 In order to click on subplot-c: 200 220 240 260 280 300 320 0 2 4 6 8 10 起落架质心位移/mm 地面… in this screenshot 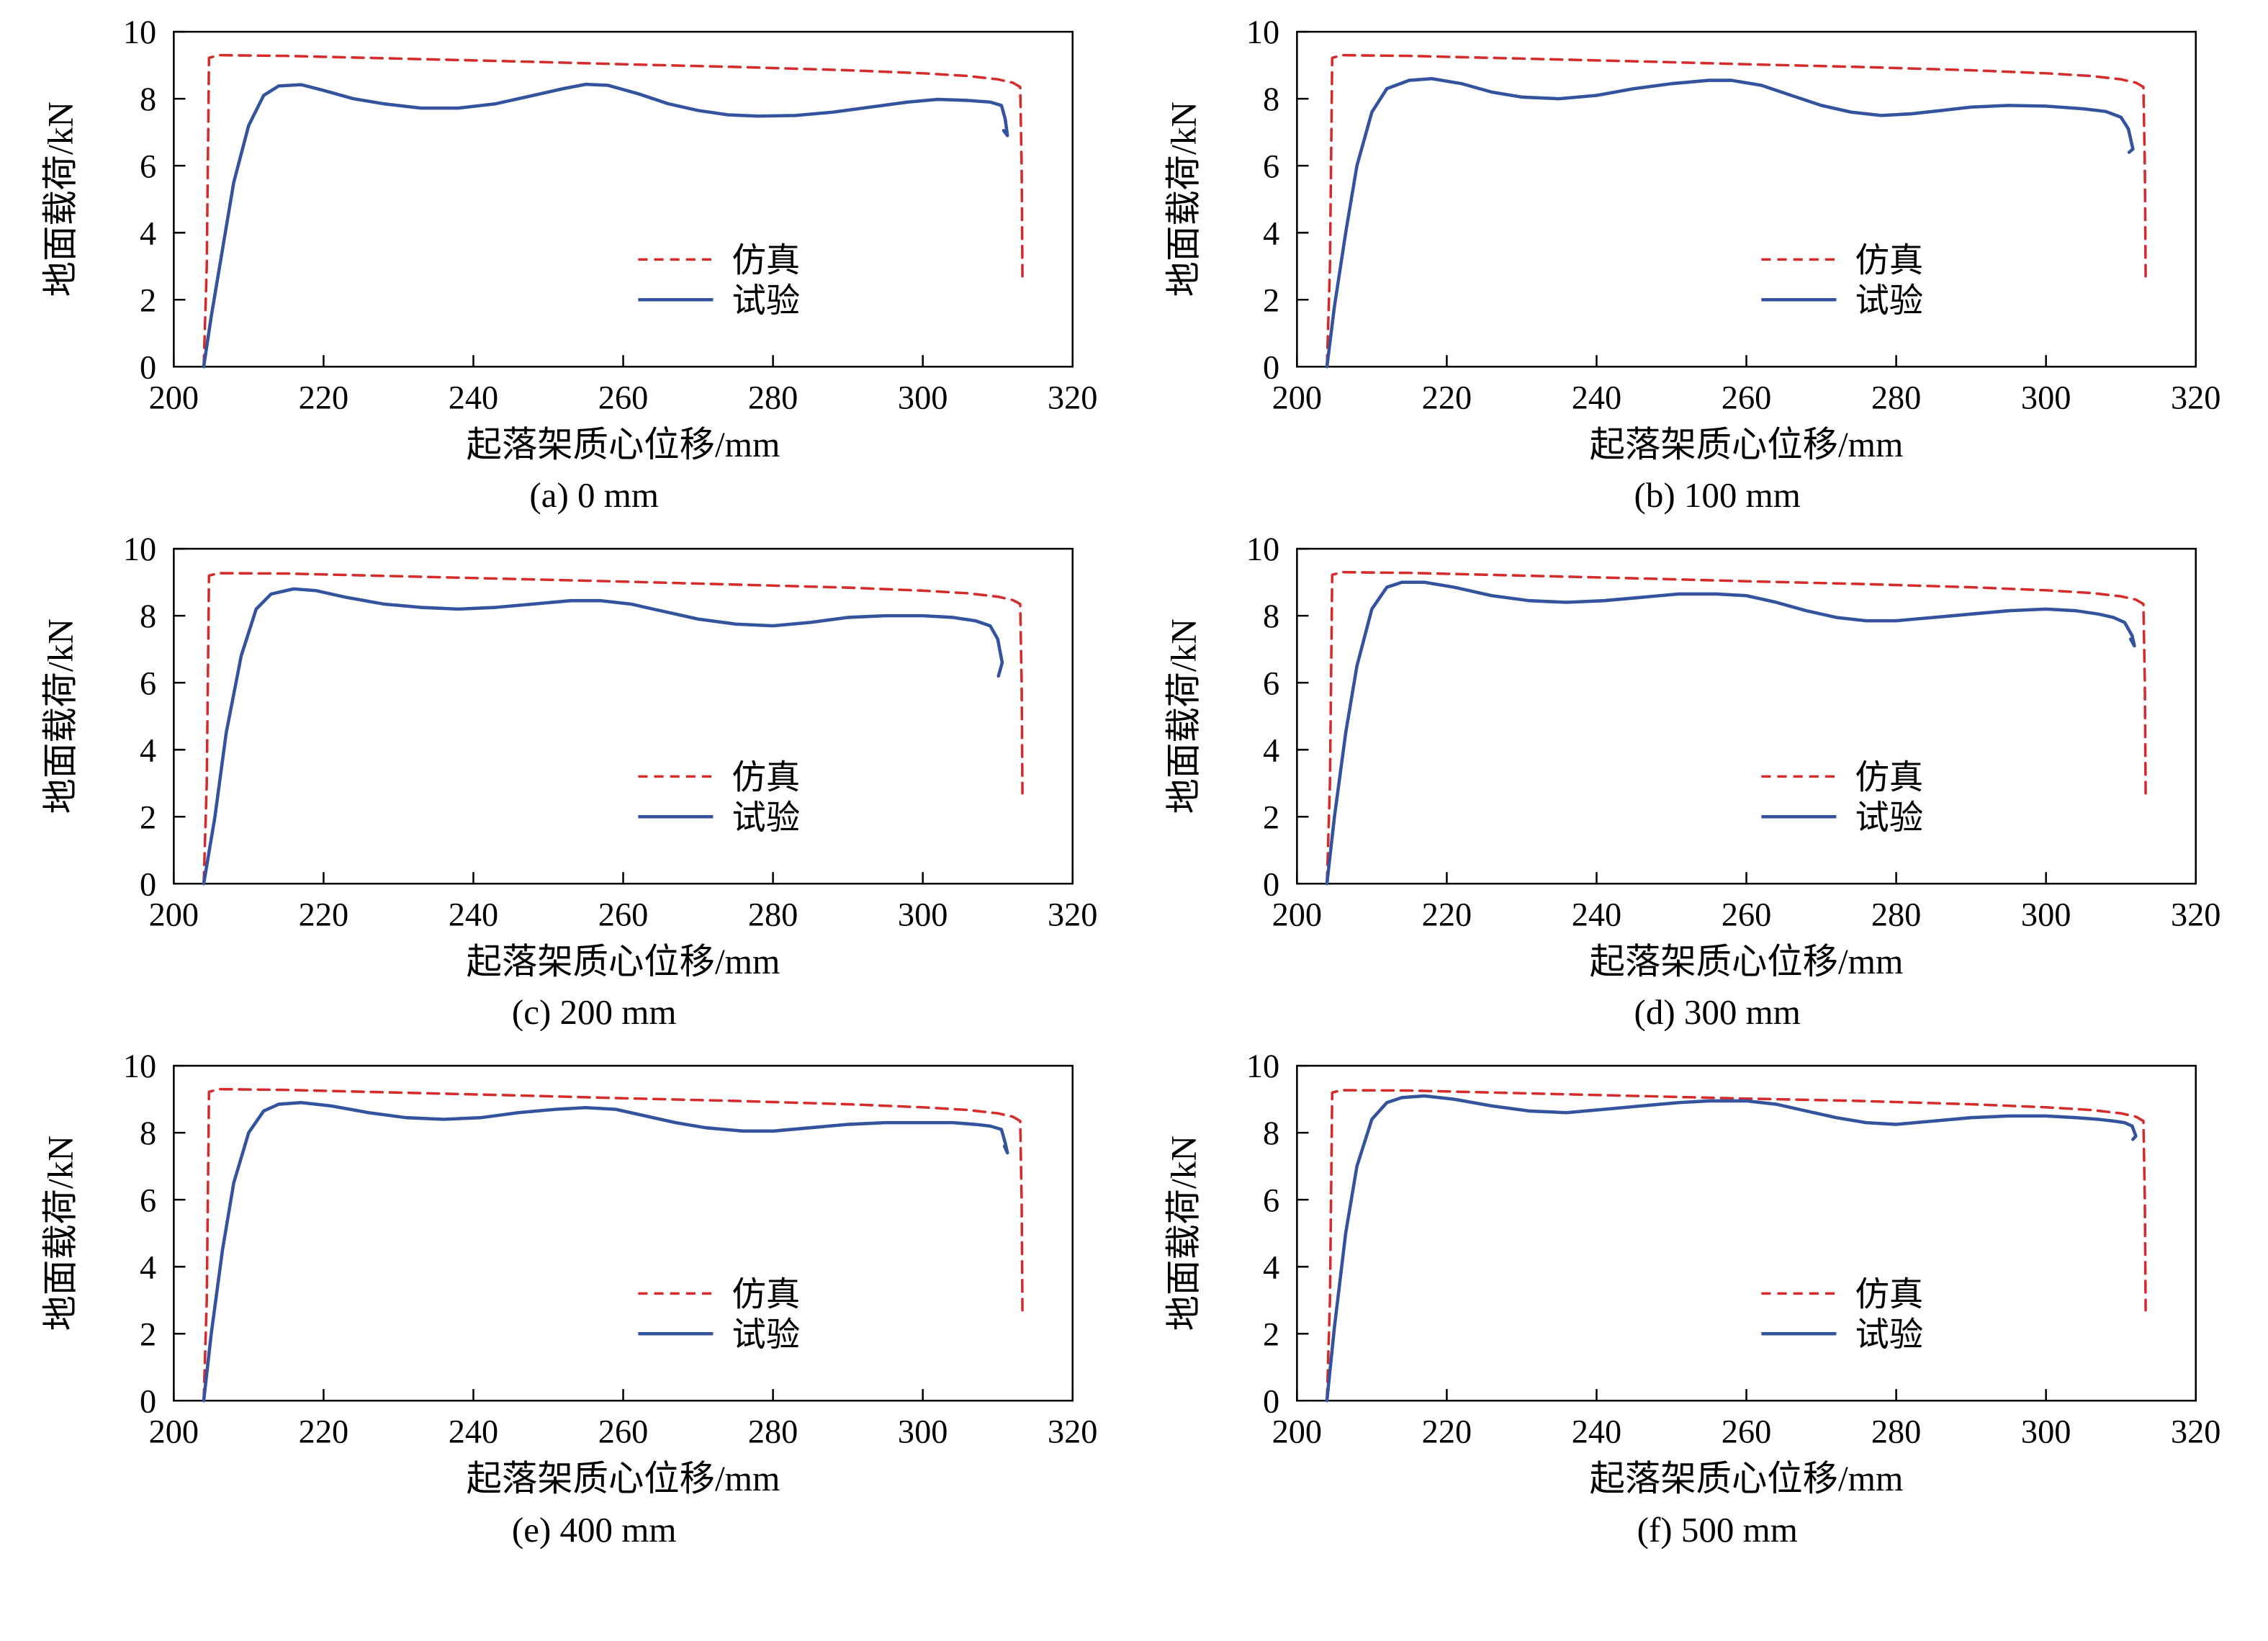, I will do `click(565, 790)`.